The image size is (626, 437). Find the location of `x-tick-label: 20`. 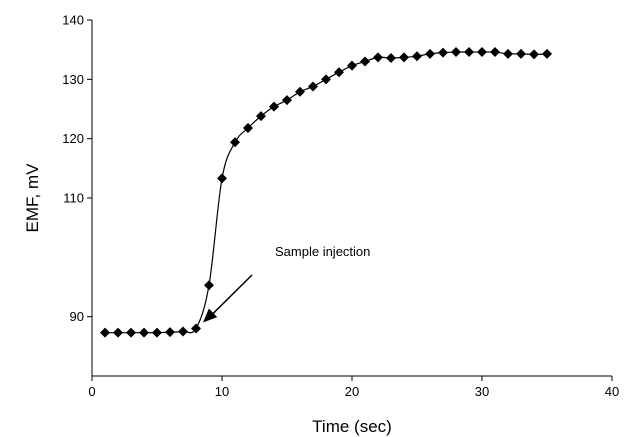

x-tick-label: 20 is located at coordinates (352, 391).